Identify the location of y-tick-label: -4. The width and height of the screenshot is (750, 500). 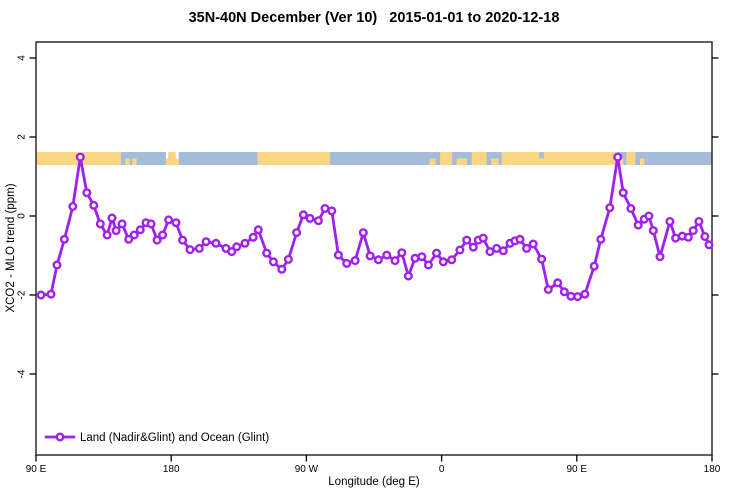
(22, 373).